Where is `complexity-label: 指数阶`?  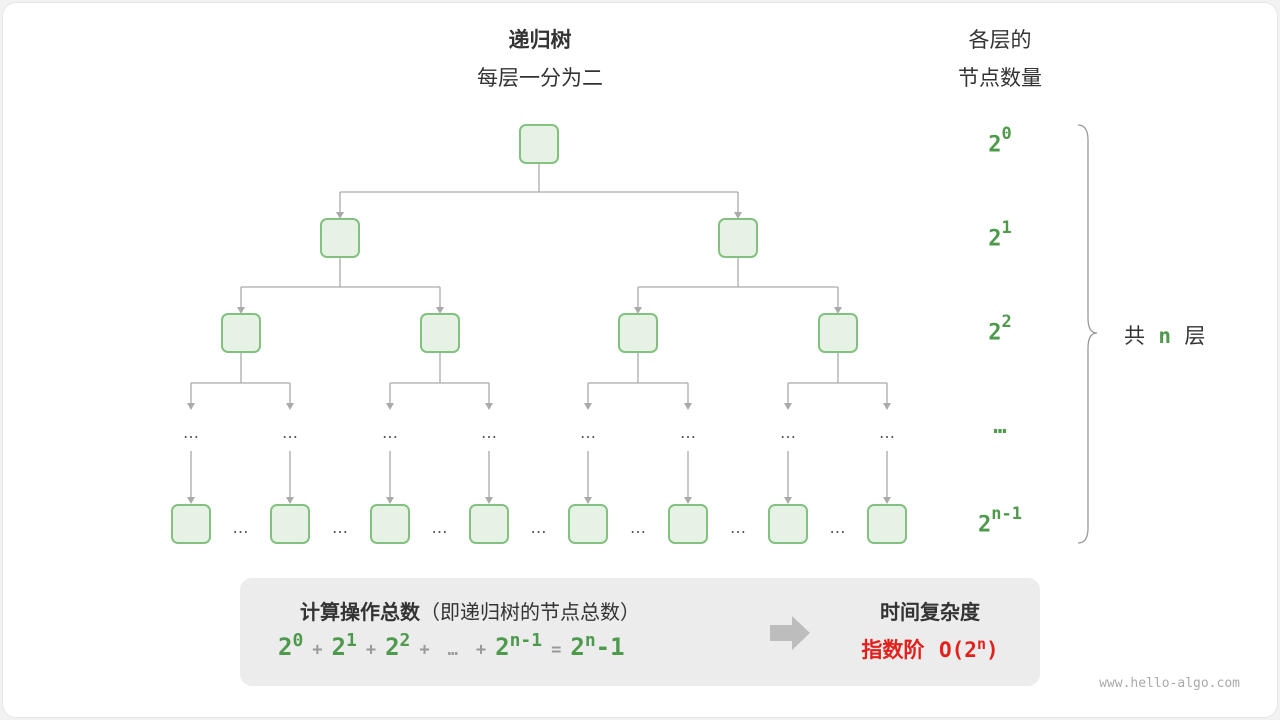 complexity-label: 指数阶 is located at coordinates (893, 650).